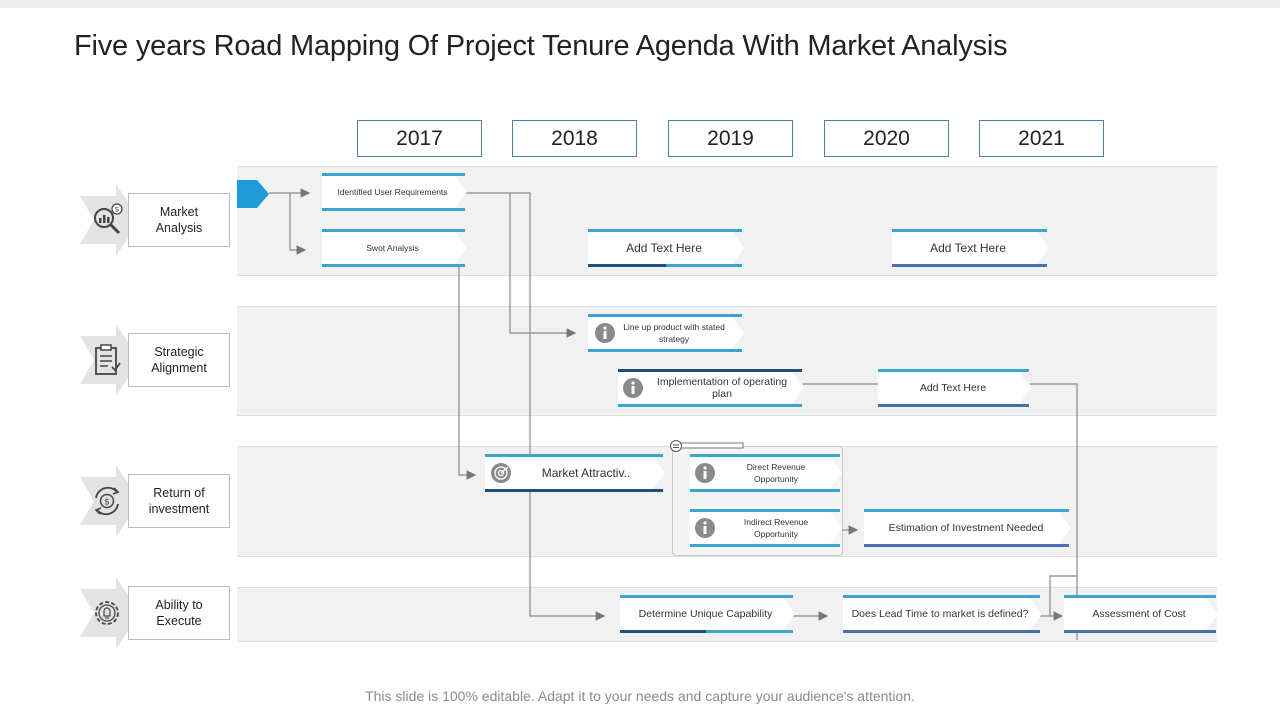 The height and width of the screenshot is (720, 1280). Describe the element at coordinates (1041, 138) in the screenshot. I see `year-2021: 2021` at that location.